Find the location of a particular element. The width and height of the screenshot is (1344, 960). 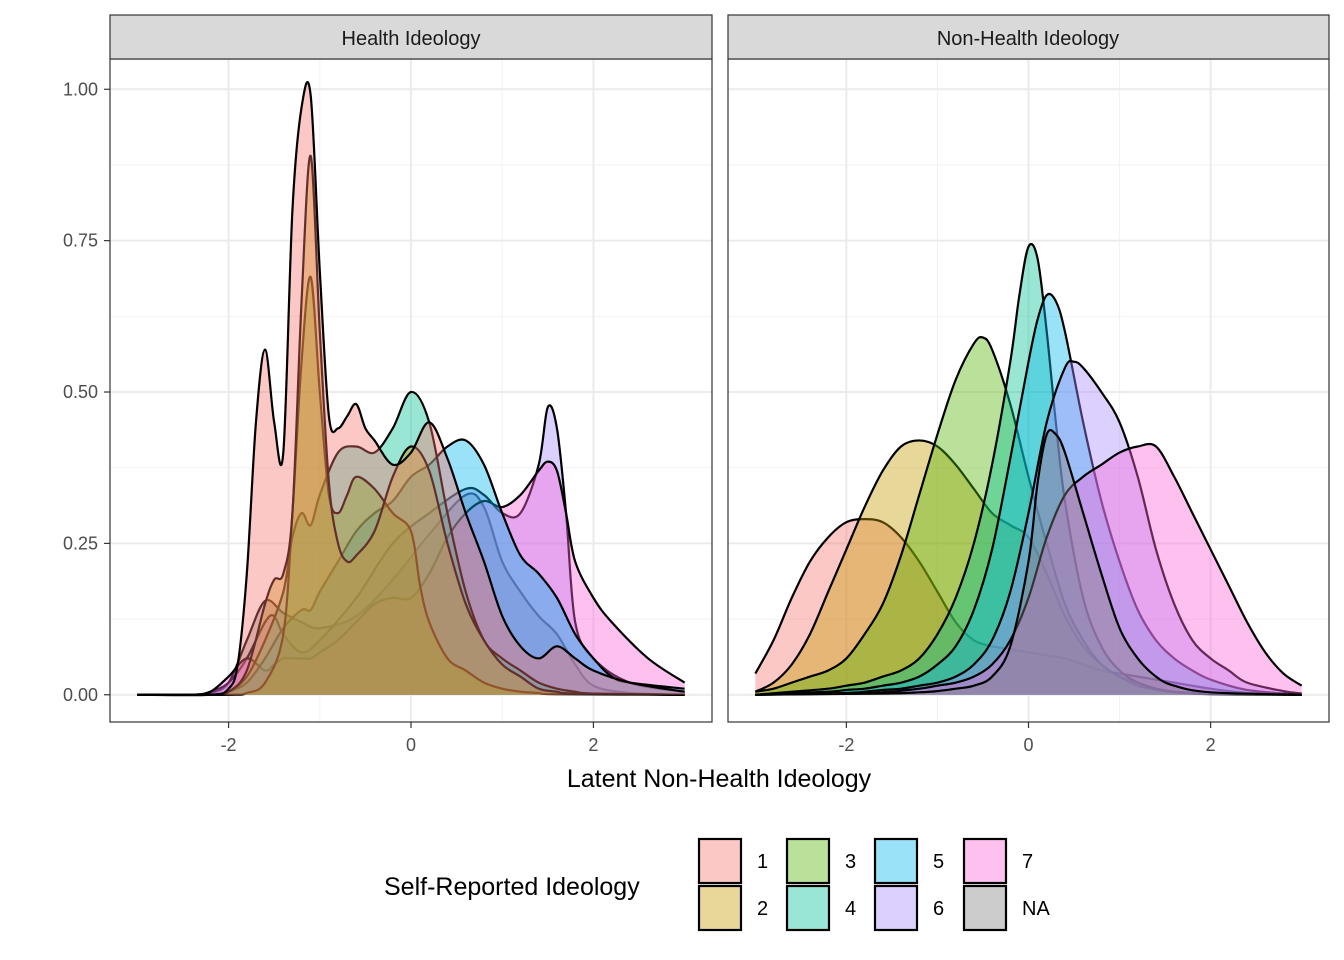

legend: Self-Reported Ideology 1 2 3 4 5 6 7 NA is located at coordinates (717, 884).